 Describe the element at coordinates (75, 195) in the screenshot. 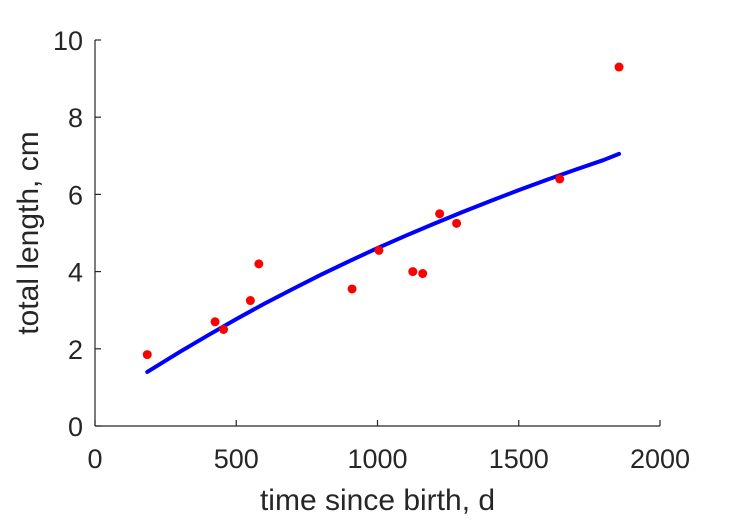

I see `y-tick-label: 6` at that location.